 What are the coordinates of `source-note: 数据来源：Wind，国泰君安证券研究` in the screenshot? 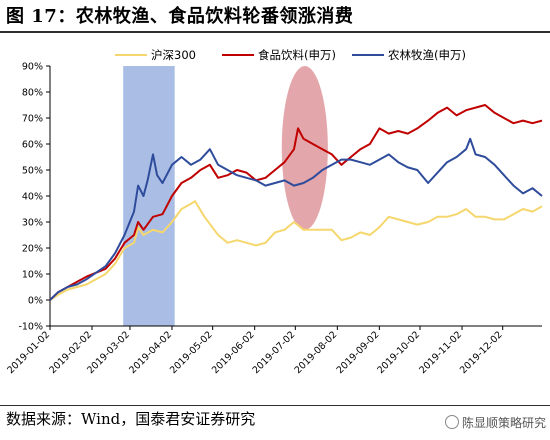 It's located at (131, 419).